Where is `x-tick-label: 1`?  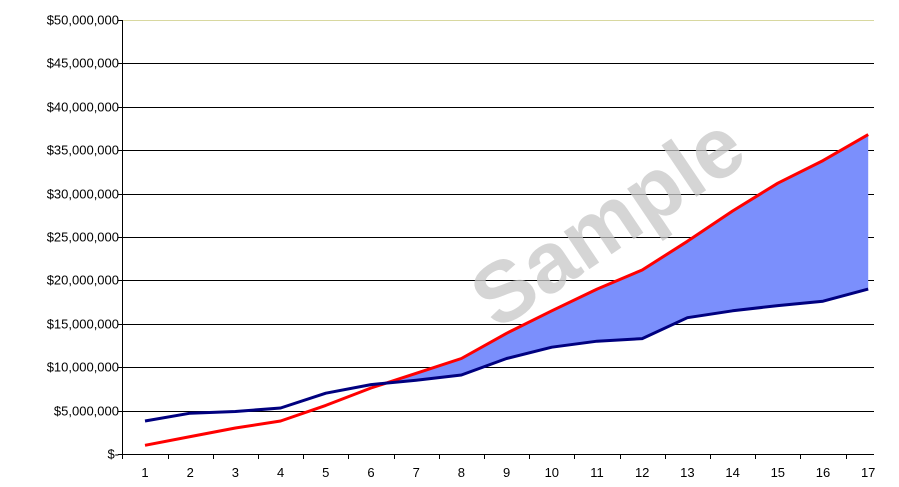
x-tick-label: 1 is located at coordinates (144, 472).